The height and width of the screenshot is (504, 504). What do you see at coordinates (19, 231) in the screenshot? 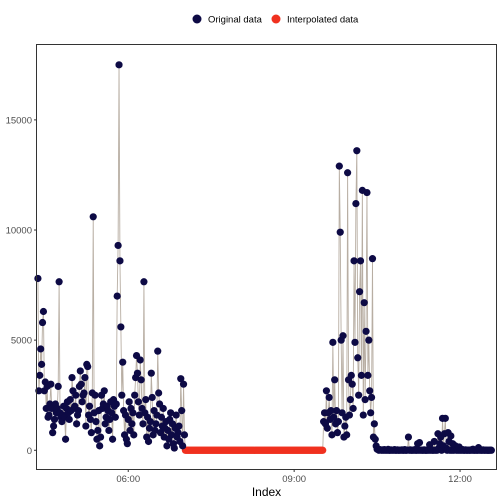
I see `y-tick-label: 10000` at bounding box center [19, 231].